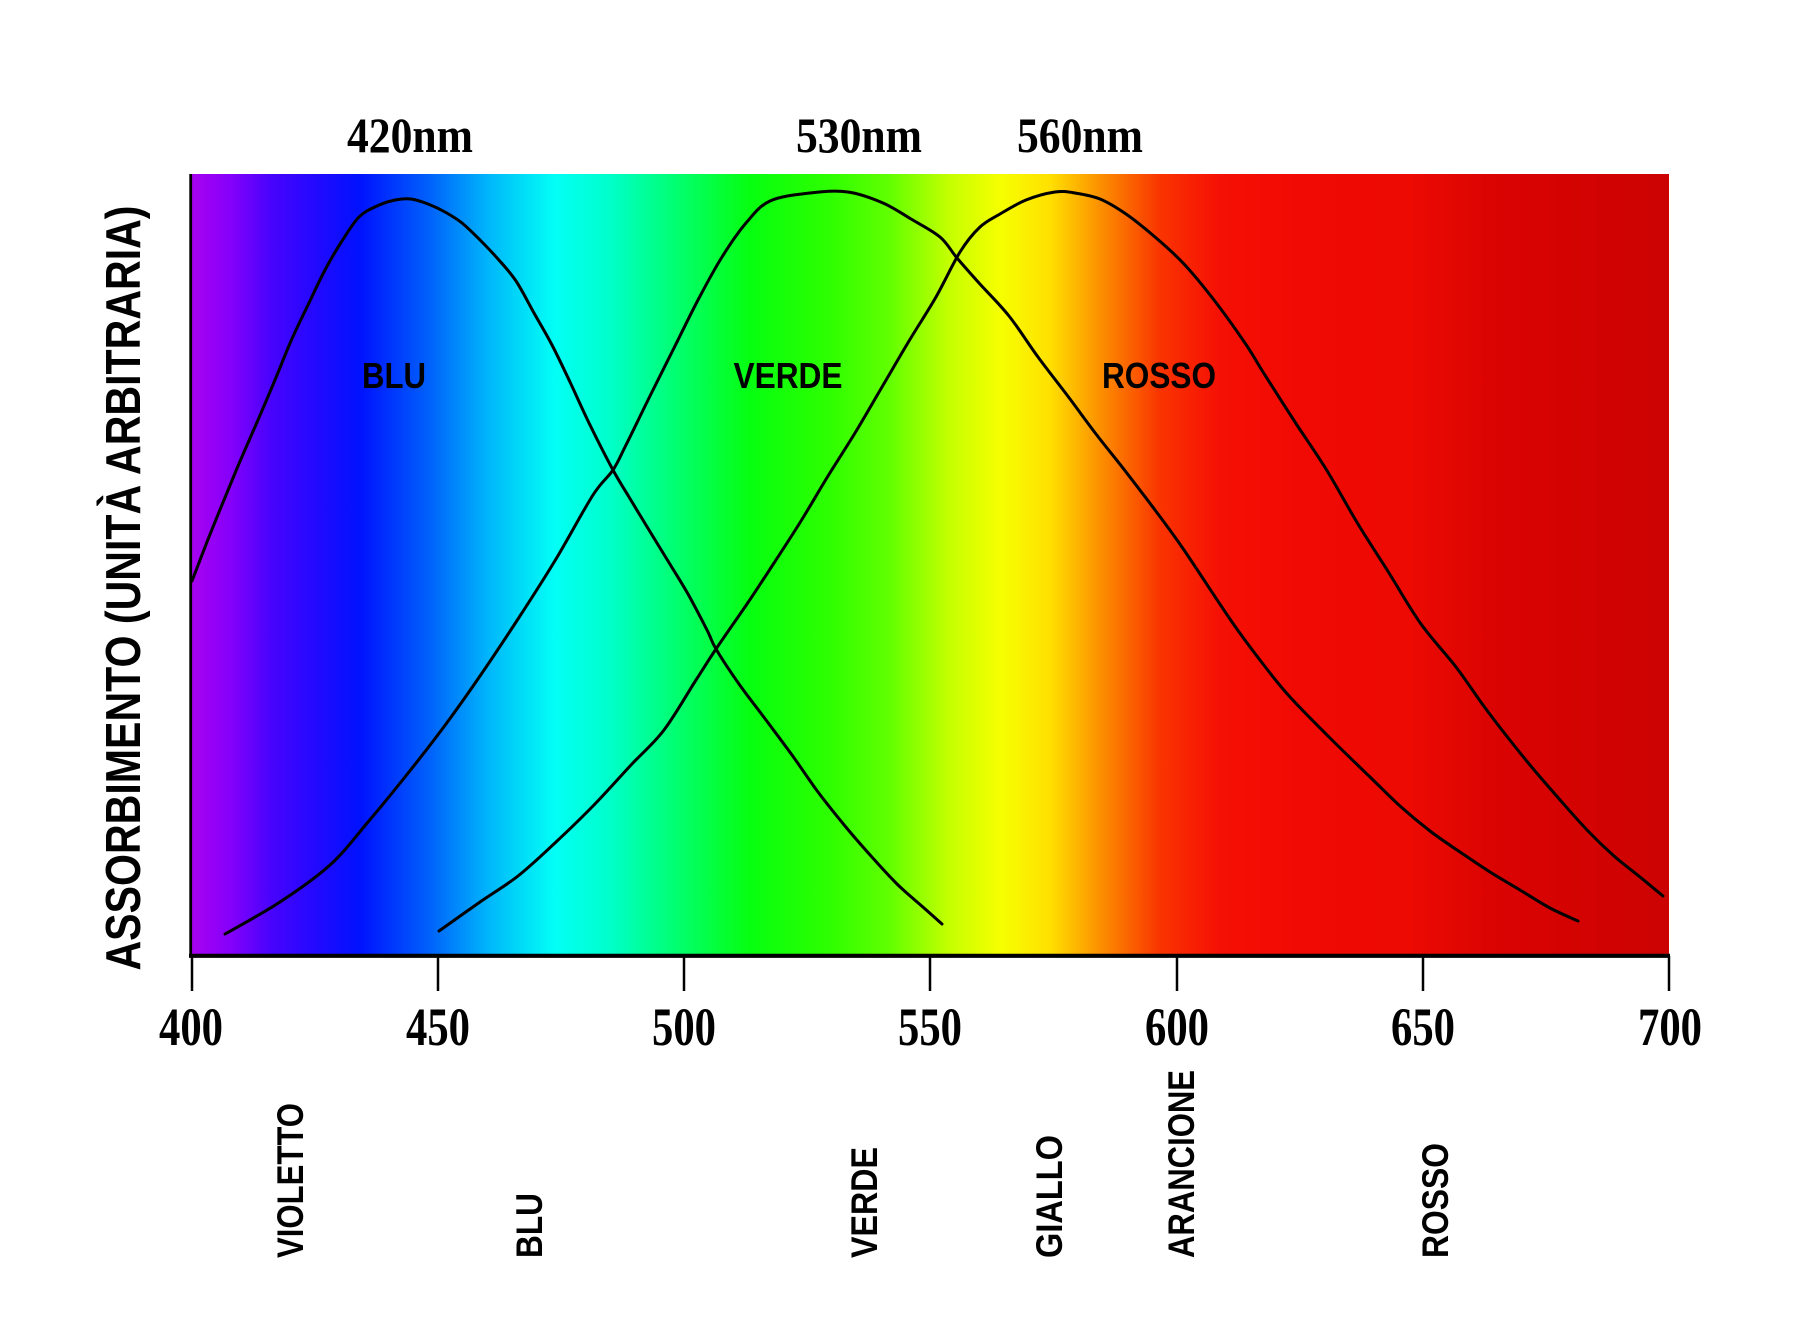 This screenshot has width=1820, height=1331. What do you see at coordinates (930, 1027) in the screenshot?
I see `svg-text: 550` at bounding box center [930, 1027].